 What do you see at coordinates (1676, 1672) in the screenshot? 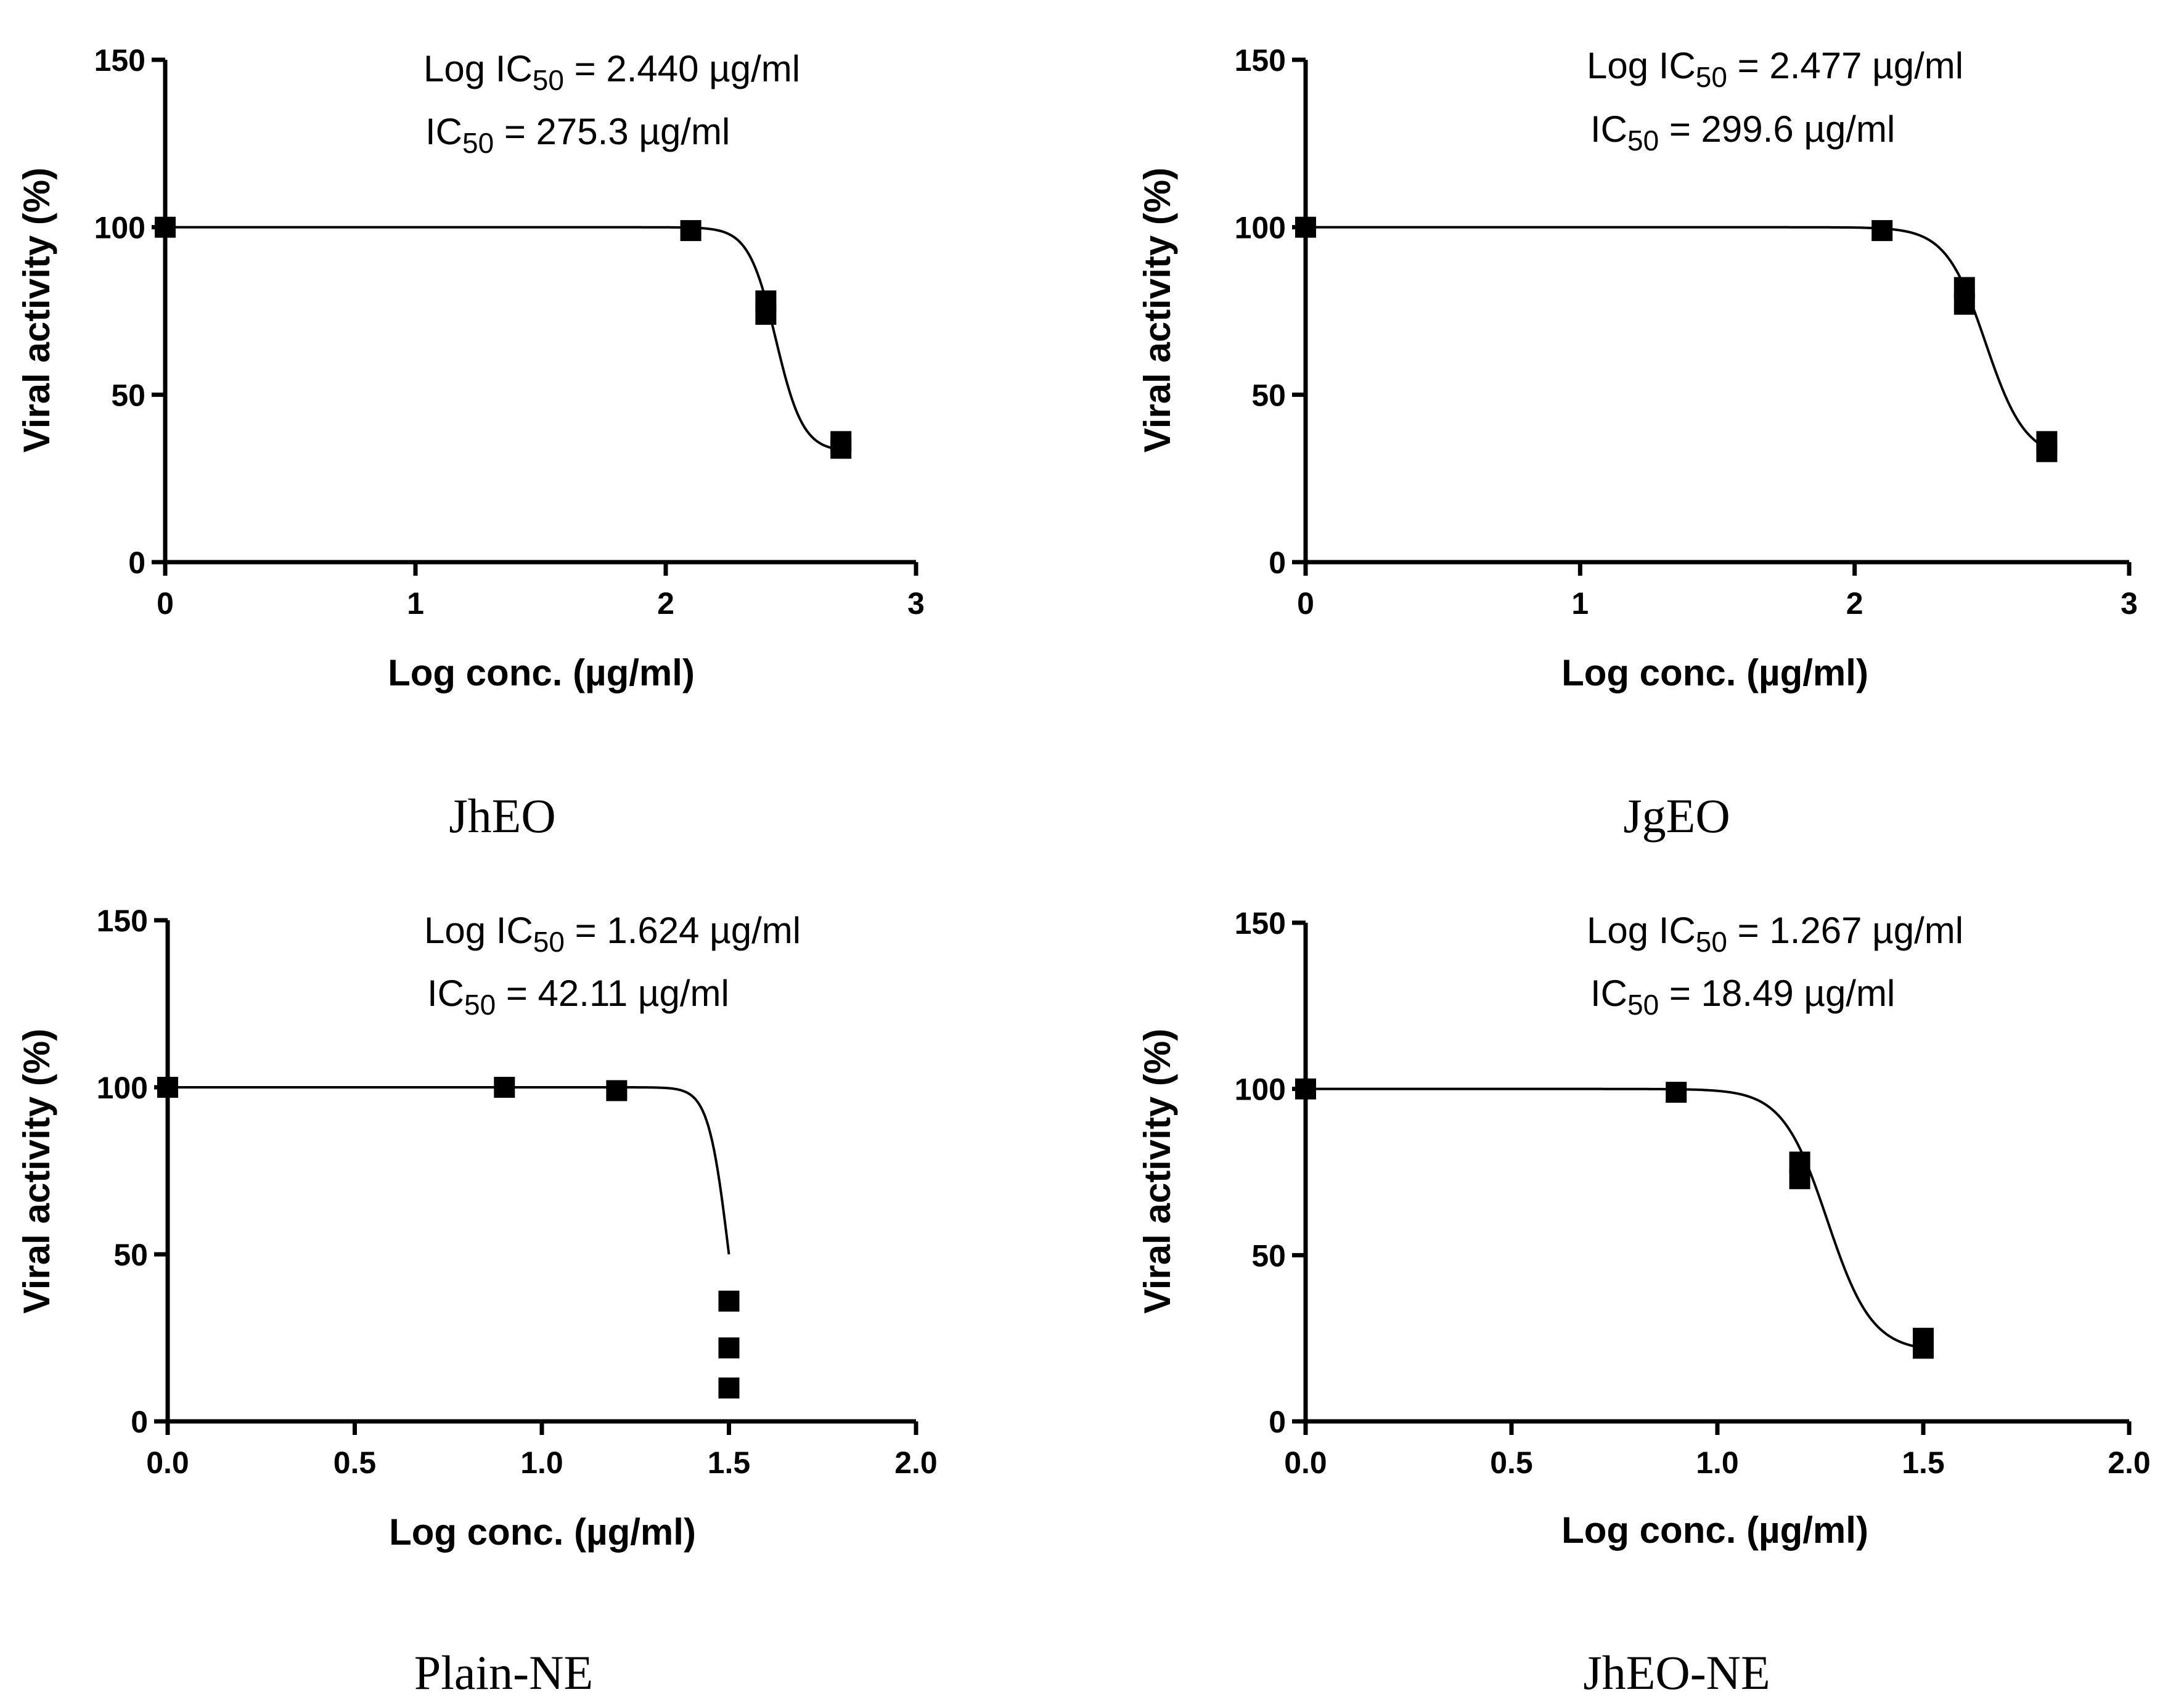
I see `panel-caption: JhEO-NE` at bounding box center [1676, 1672].